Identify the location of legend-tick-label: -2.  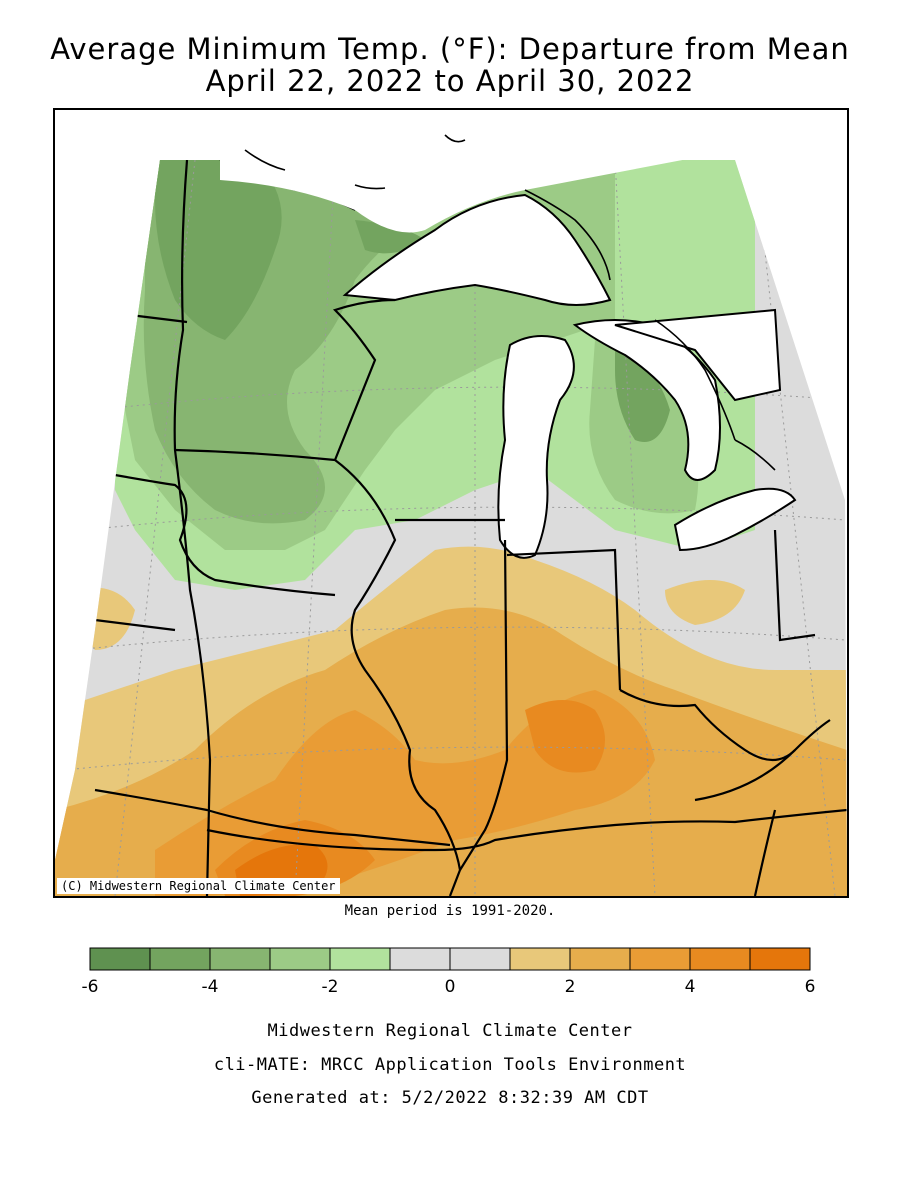
(330, 987).